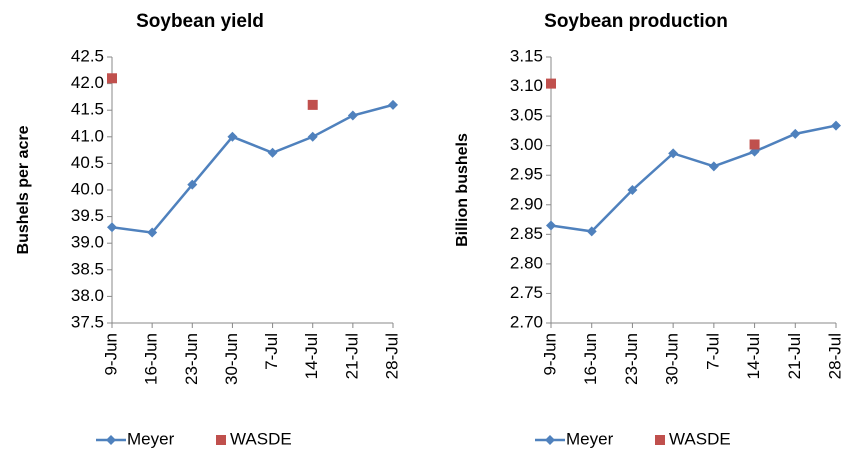 This screenshot has width=849, height=453. What do you see at coordinates (526, 233) in the screenshot?
I see `y-tick-label: 2.85` at bounding box center [526, 233].